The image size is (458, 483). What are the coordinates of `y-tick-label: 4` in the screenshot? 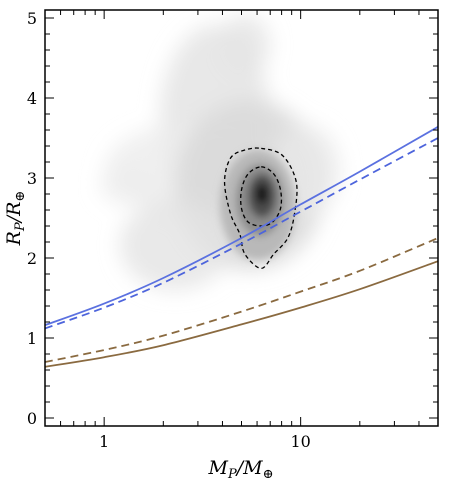 It's located at (32, 98).